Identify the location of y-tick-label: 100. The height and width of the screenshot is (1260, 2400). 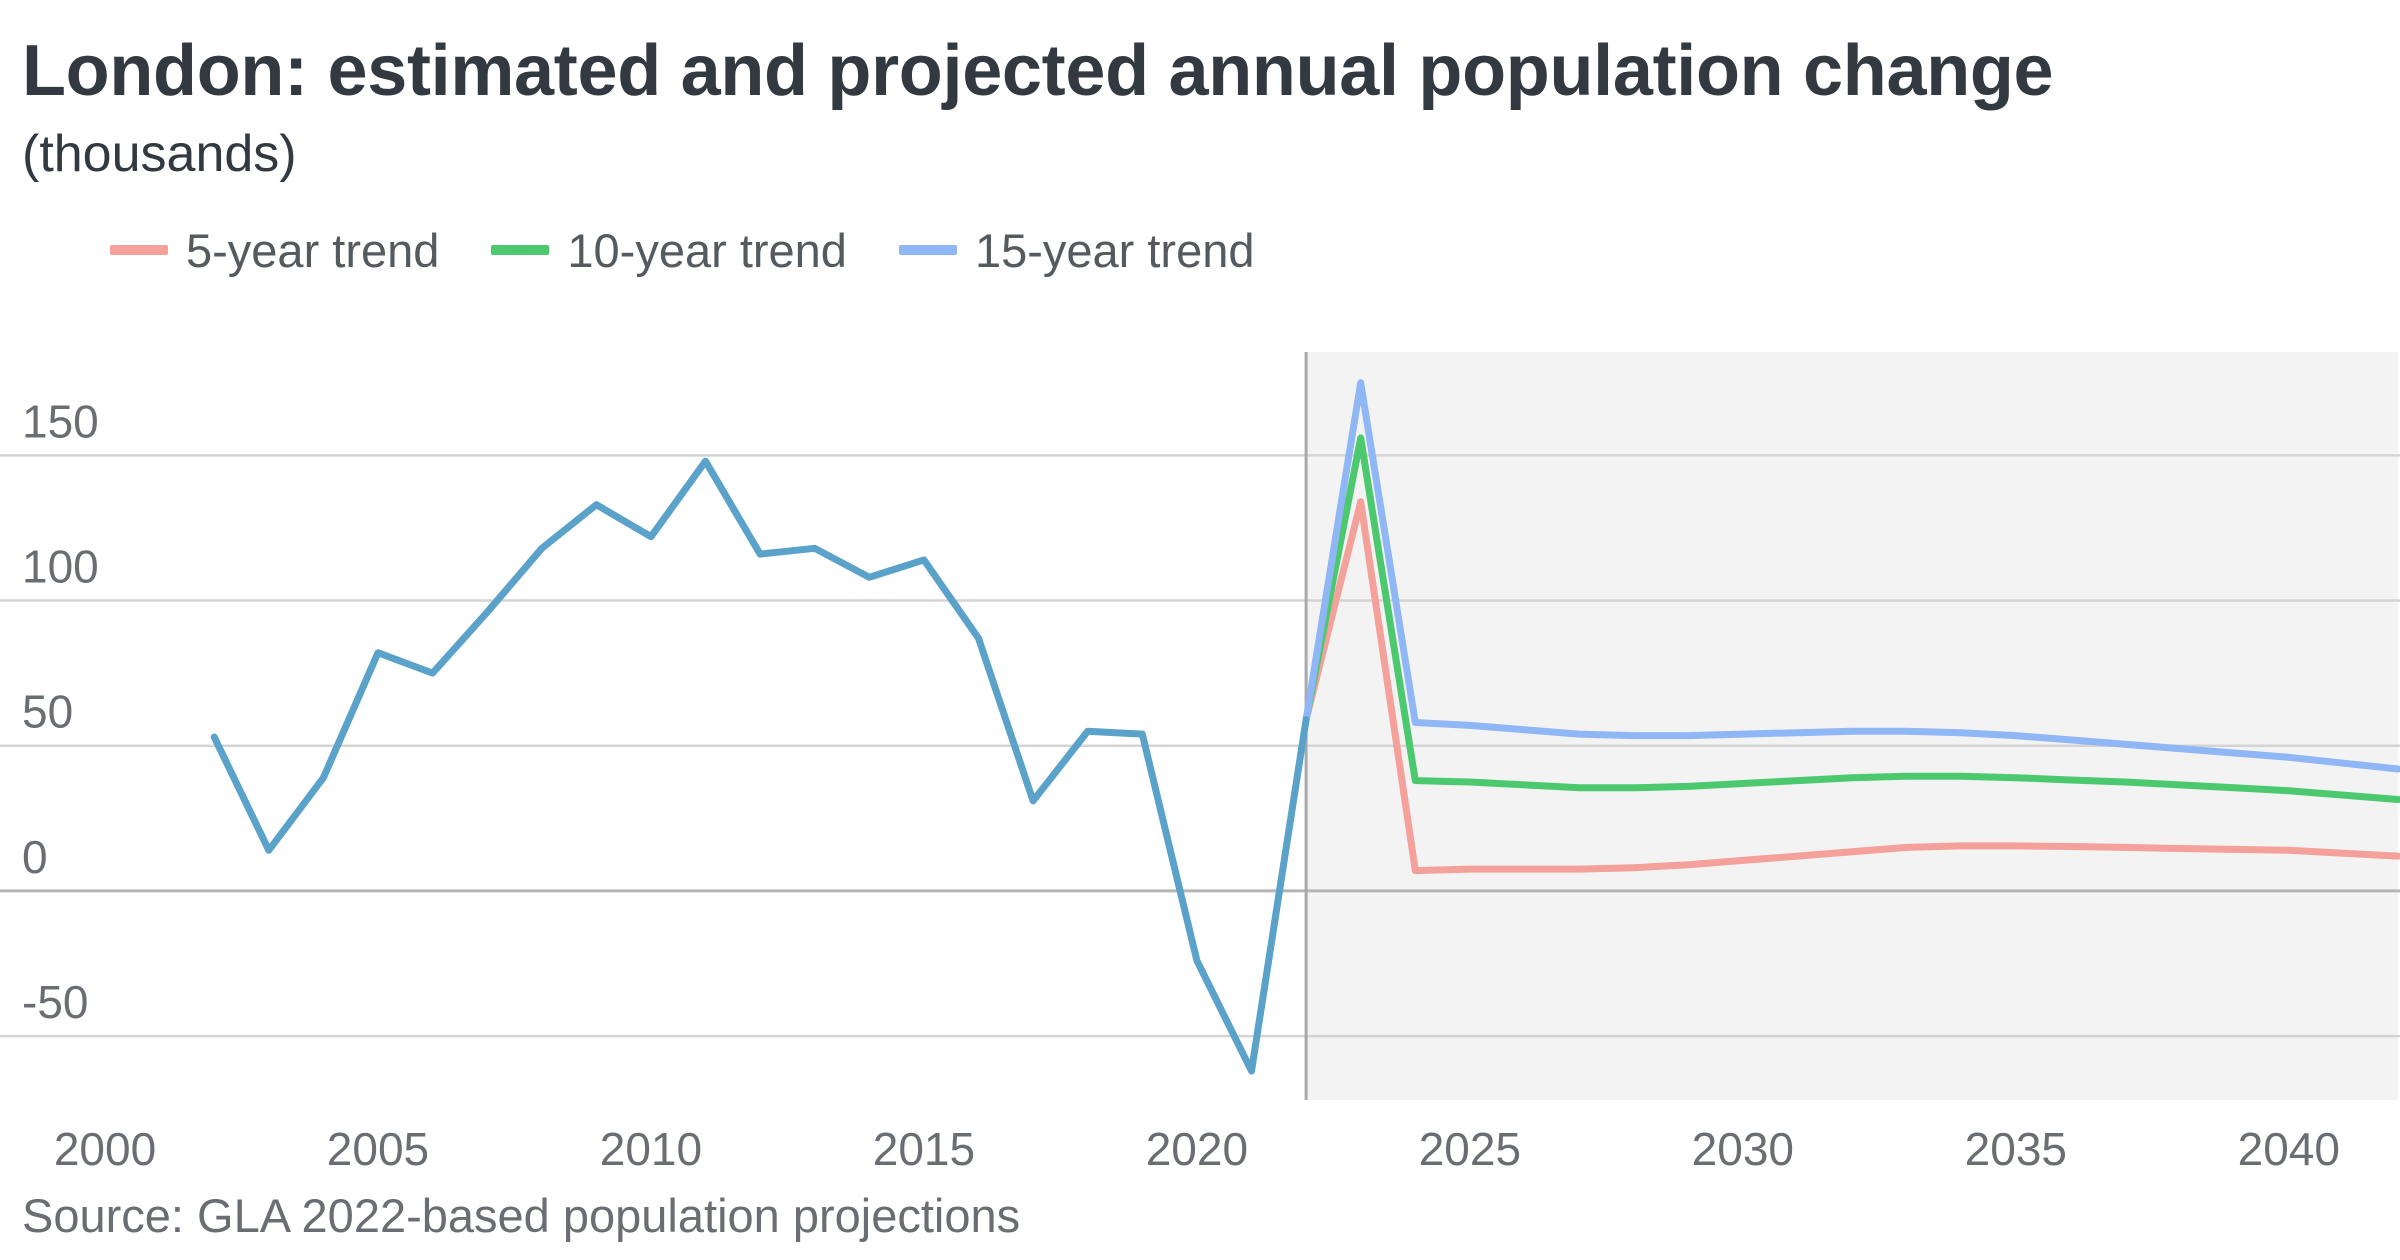
(60, 567).